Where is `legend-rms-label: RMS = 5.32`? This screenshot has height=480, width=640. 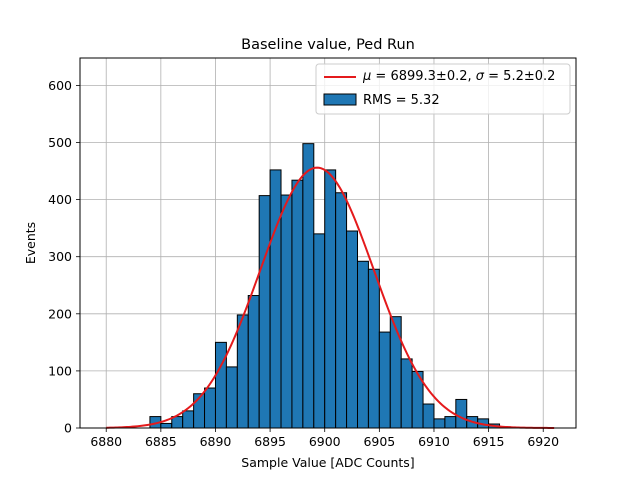
legend-rms-label: RMS = 5.32 is located at coordinates (401, 100).